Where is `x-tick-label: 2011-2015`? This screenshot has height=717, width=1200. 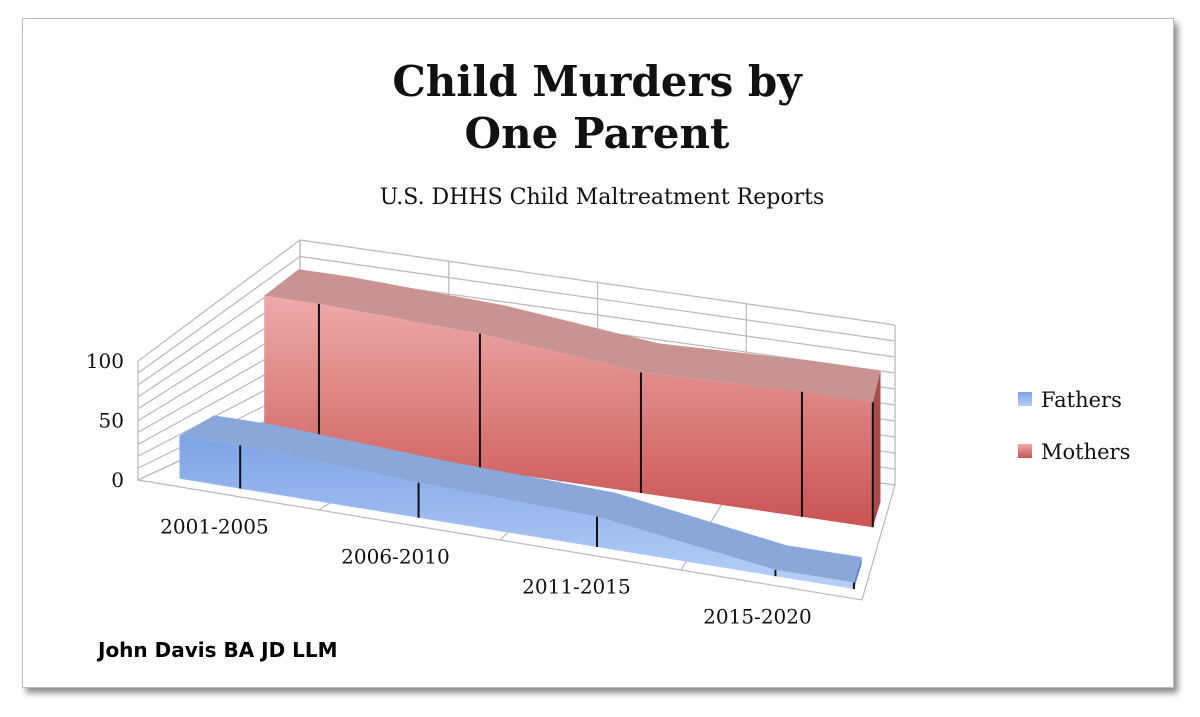 x-tick-label: 2011-2015 is located at coordinates (576, 587).